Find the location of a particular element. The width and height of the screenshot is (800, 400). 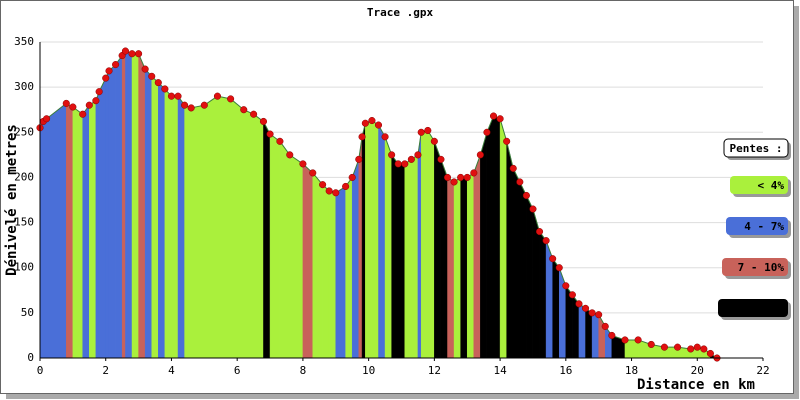

legend-title-box is located at coordinates (756, 148).